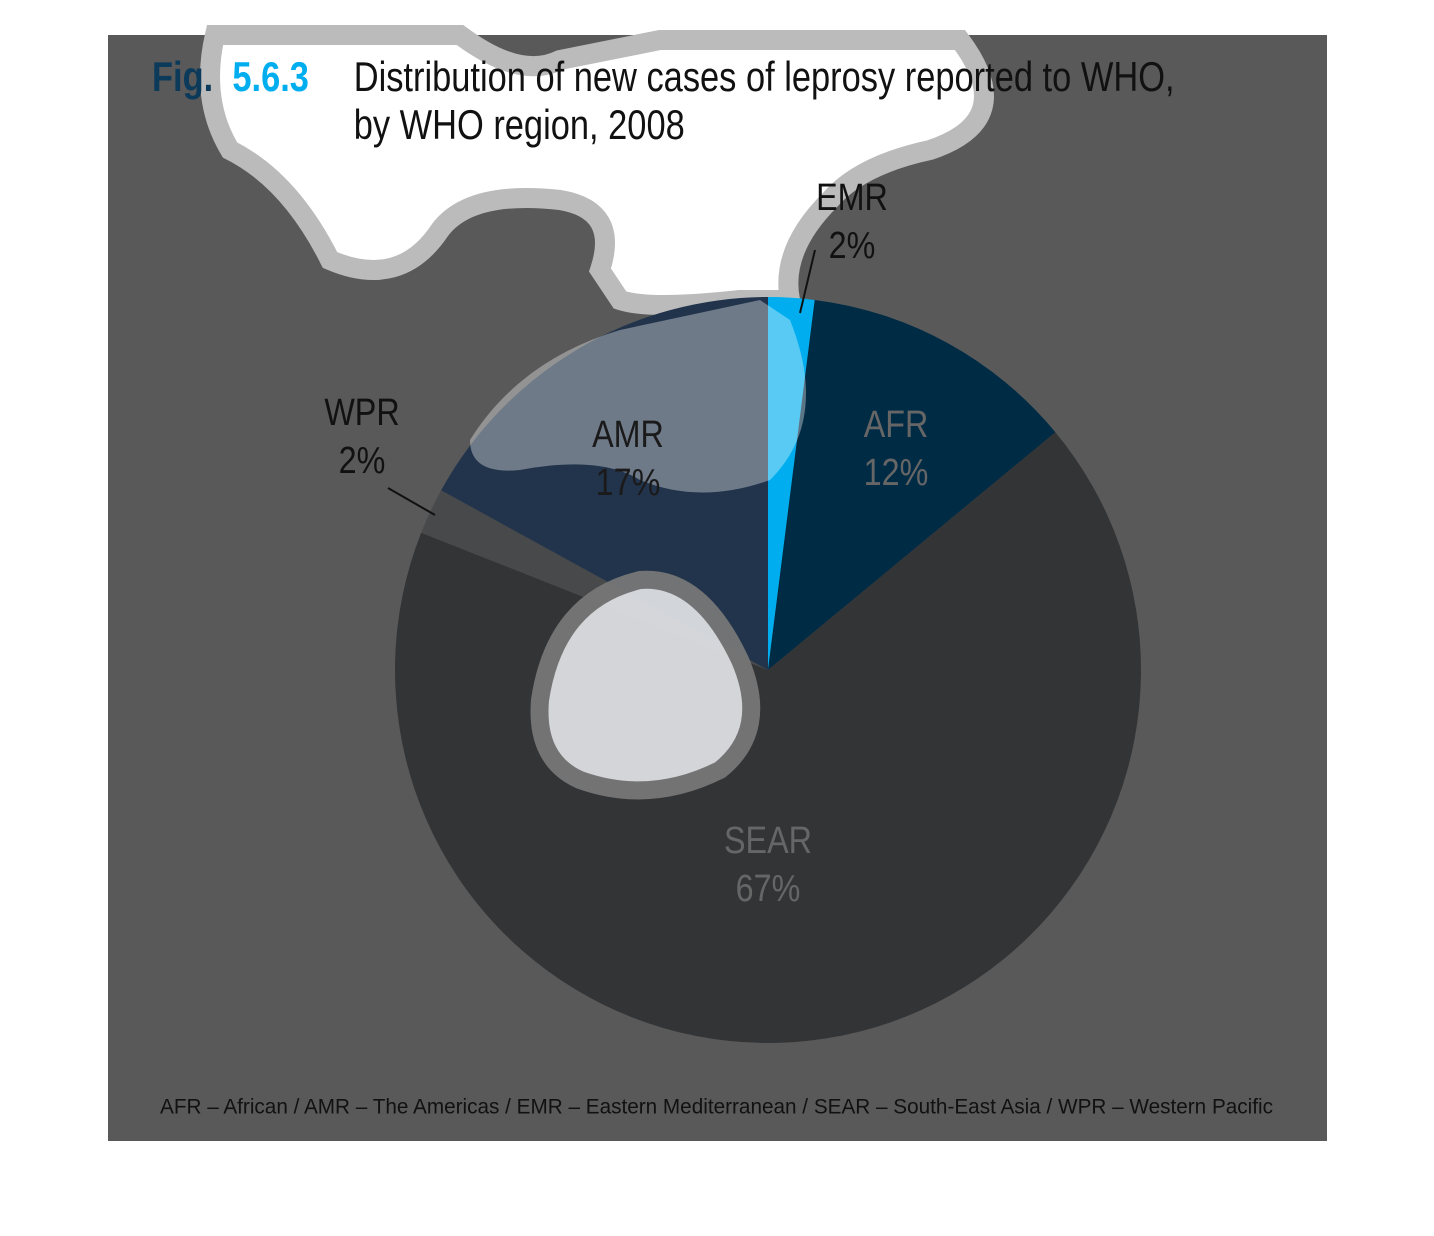  I want to click on slice-value: 67%, so click(768, 889).